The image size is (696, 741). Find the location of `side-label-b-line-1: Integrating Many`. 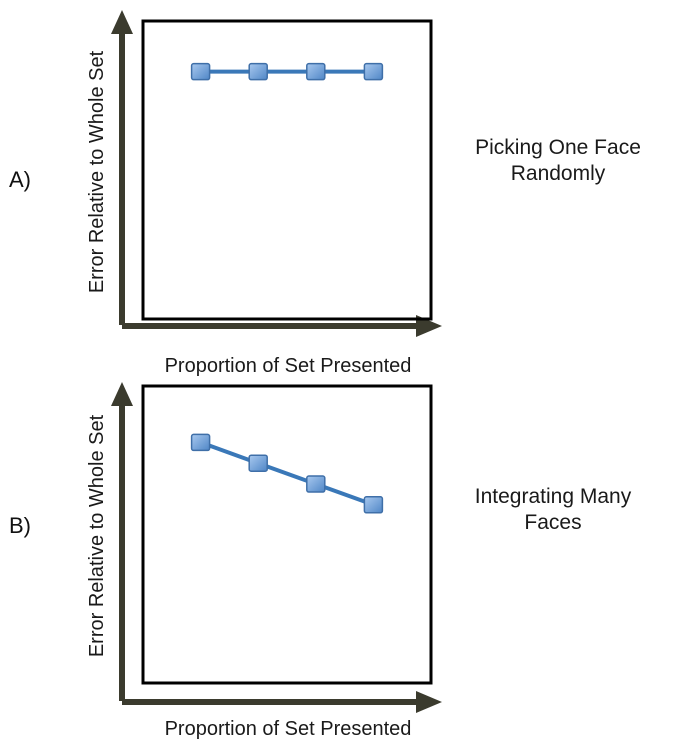

side-label-b-line-1: Integrating Many is located at coordinates (553, 496).